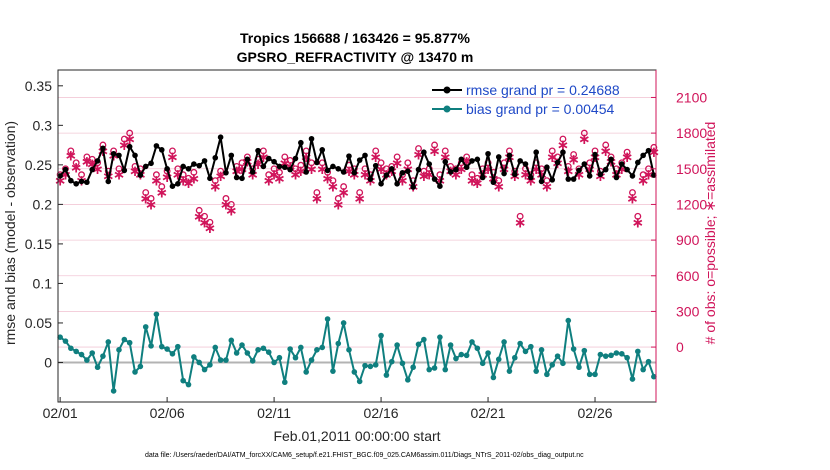 This screenshot has width=830, height=470. I want to click on y2-axis-label: # of obs: o=possible; ∗=assimilated, so click(710, 233).